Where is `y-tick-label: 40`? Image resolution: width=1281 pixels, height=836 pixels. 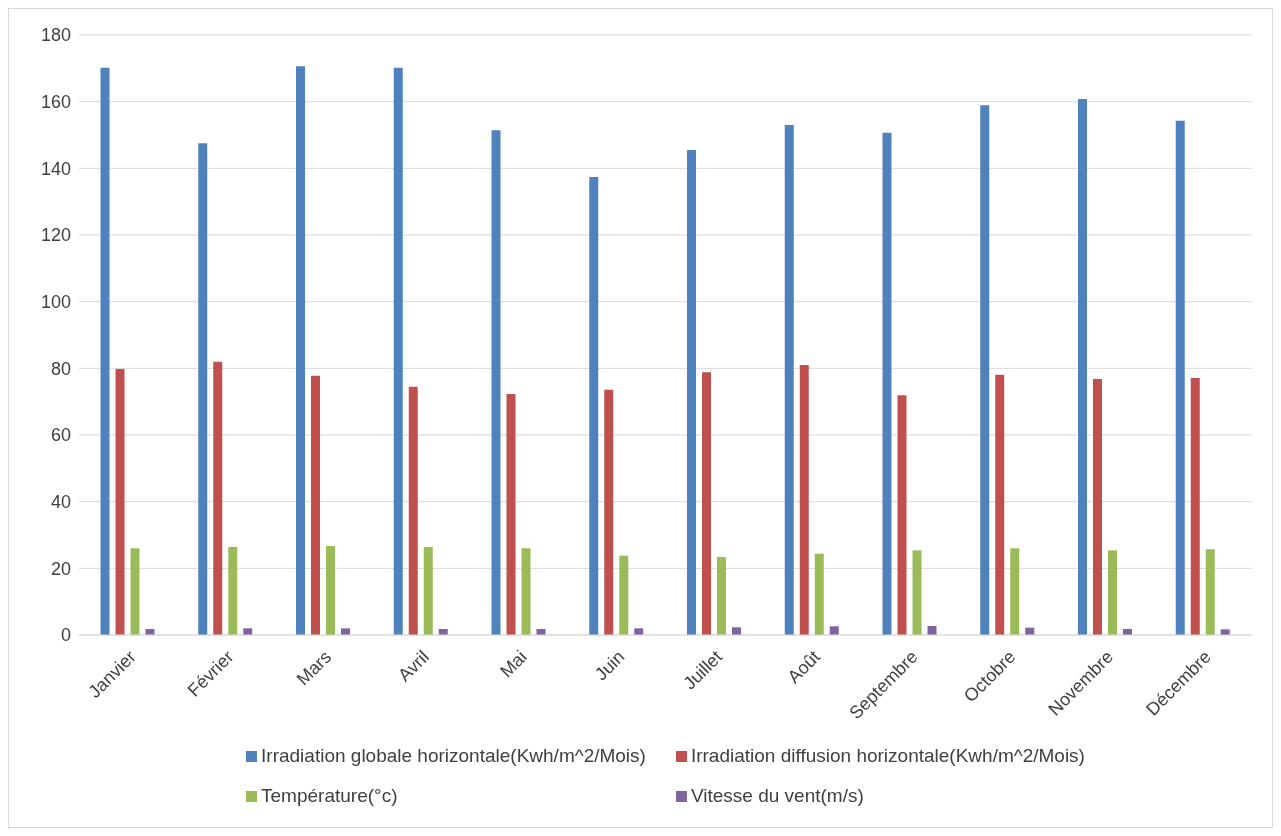
y-tick-label: 40 is located at coordinates (60, 502).